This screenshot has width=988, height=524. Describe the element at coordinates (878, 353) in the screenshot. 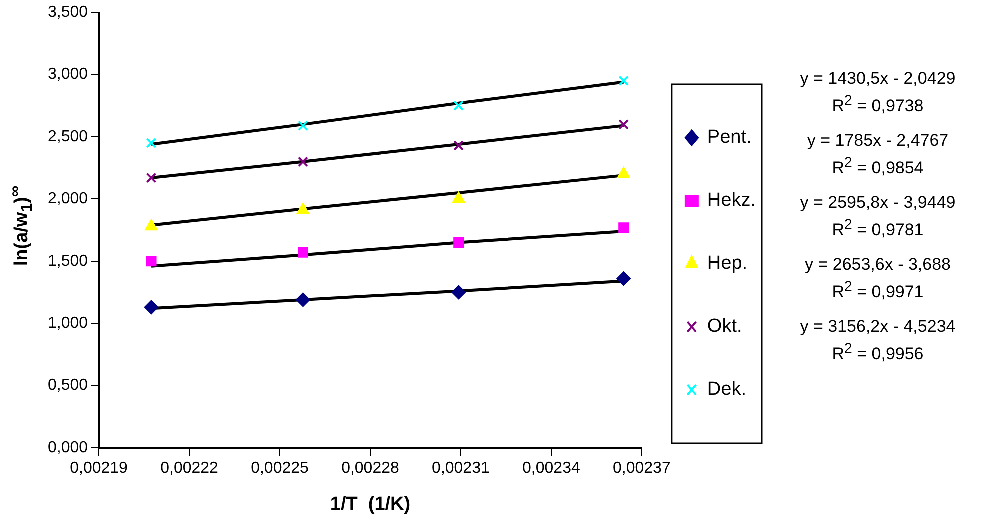

I see `text: R$^{2}$ = 0,9956` at that location.